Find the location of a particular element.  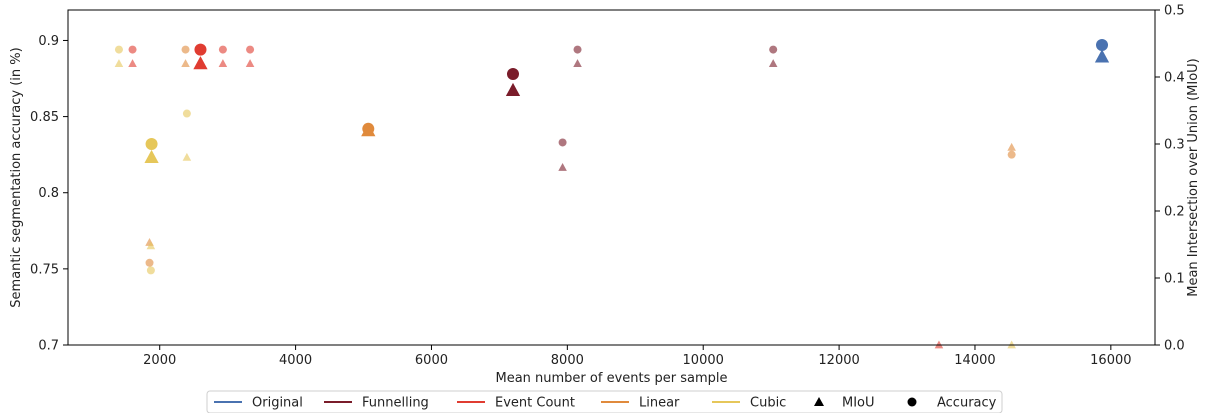

y-tick-label: 0.85 is located at coordinates (44, 117).